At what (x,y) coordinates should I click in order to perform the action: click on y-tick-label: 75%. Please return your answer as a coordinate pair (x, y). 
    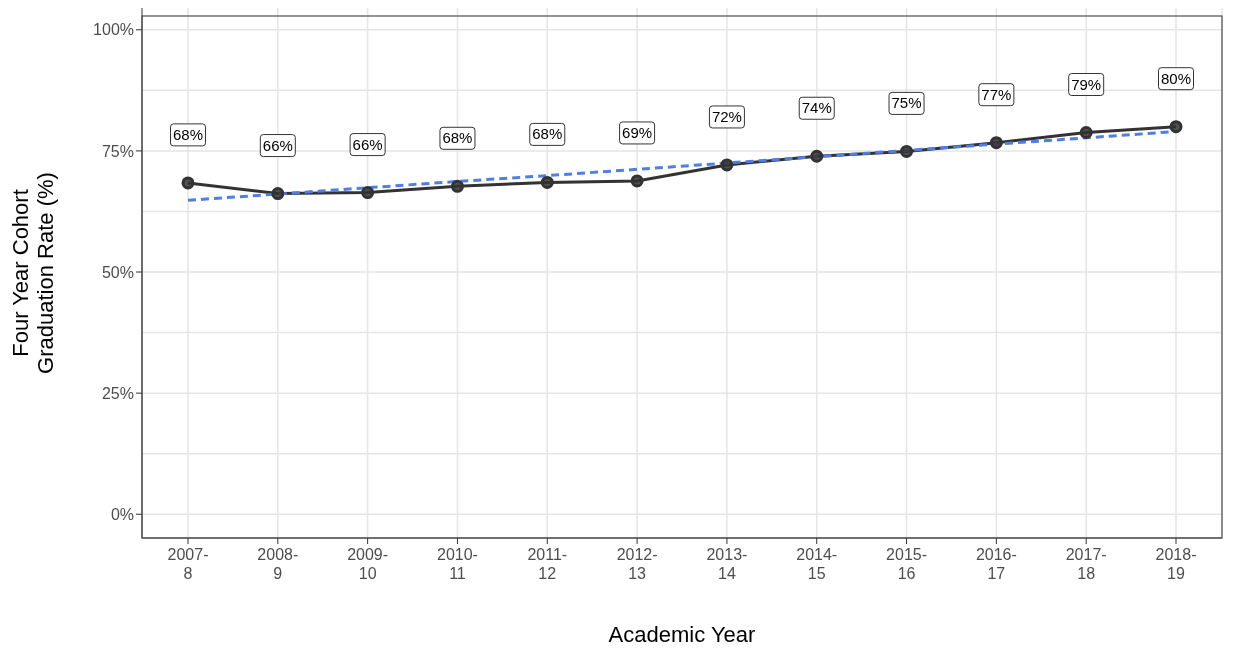
    Looking at the image, I should click on (117, 151).